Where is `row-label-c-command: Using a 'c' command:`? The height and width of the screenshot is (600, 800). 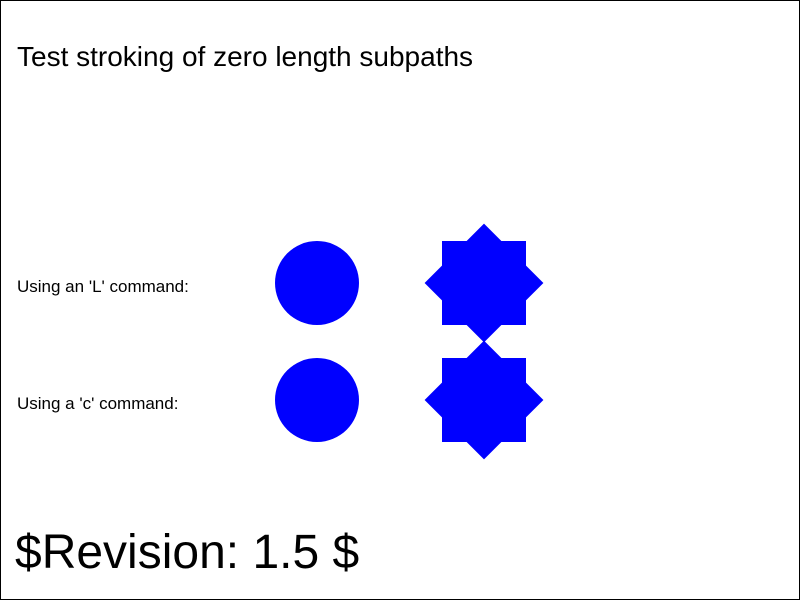
row-label-c-command: Using a 'c' command: is located at coordinates (97, 403).